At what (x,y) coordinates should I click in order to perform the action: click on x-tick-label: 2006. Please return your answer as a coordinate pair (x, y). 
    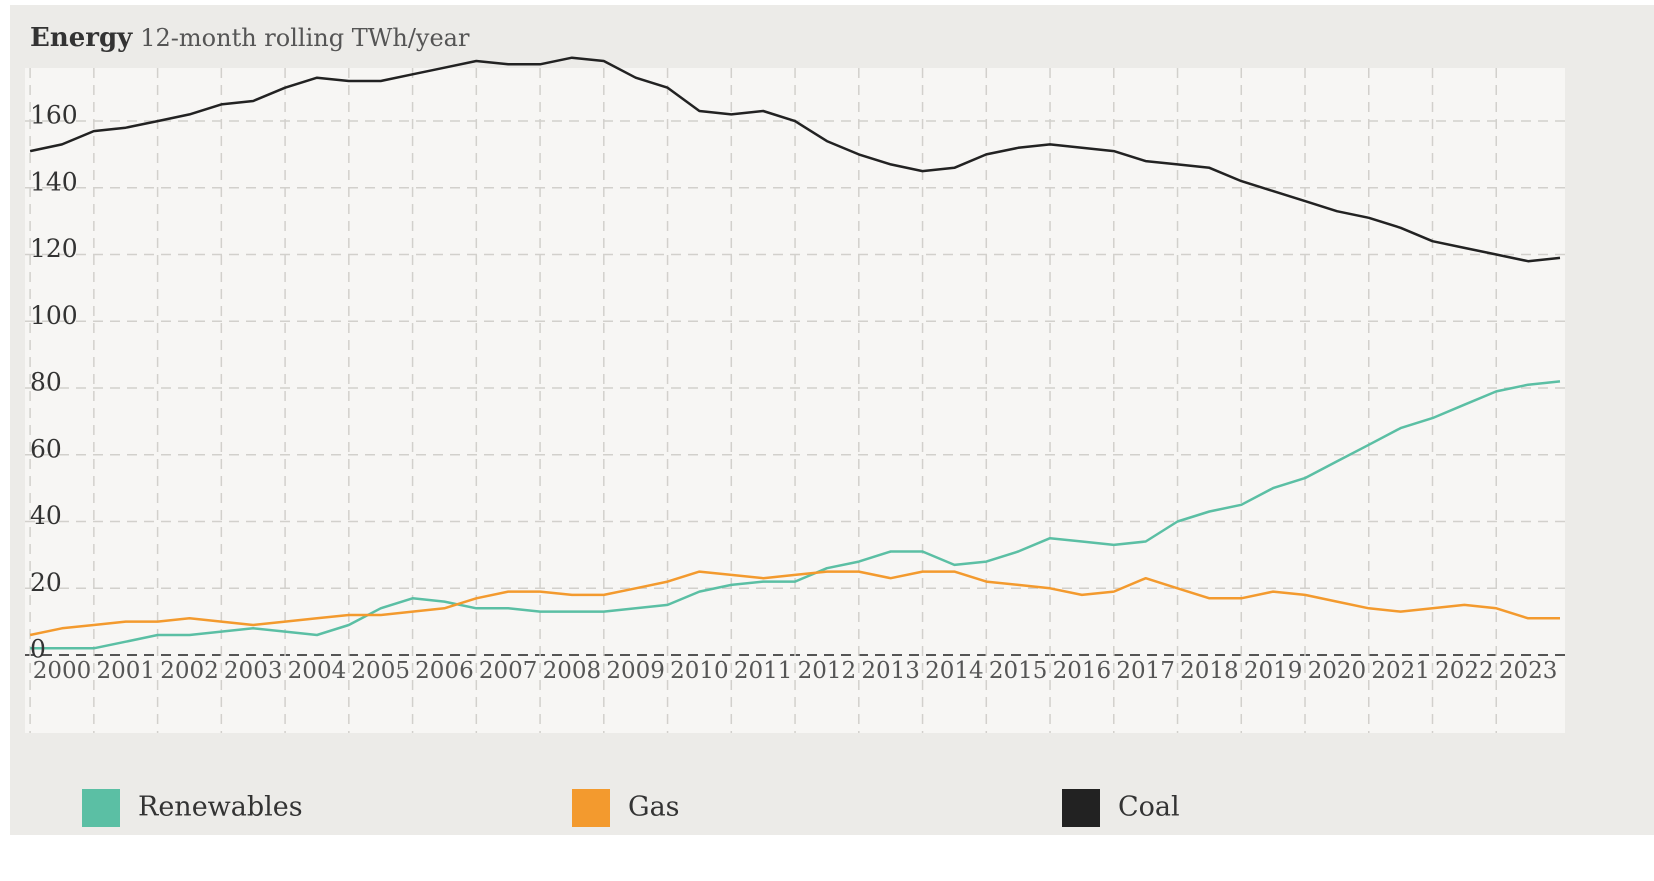
    Looking at the image, I should click on (444, 671).